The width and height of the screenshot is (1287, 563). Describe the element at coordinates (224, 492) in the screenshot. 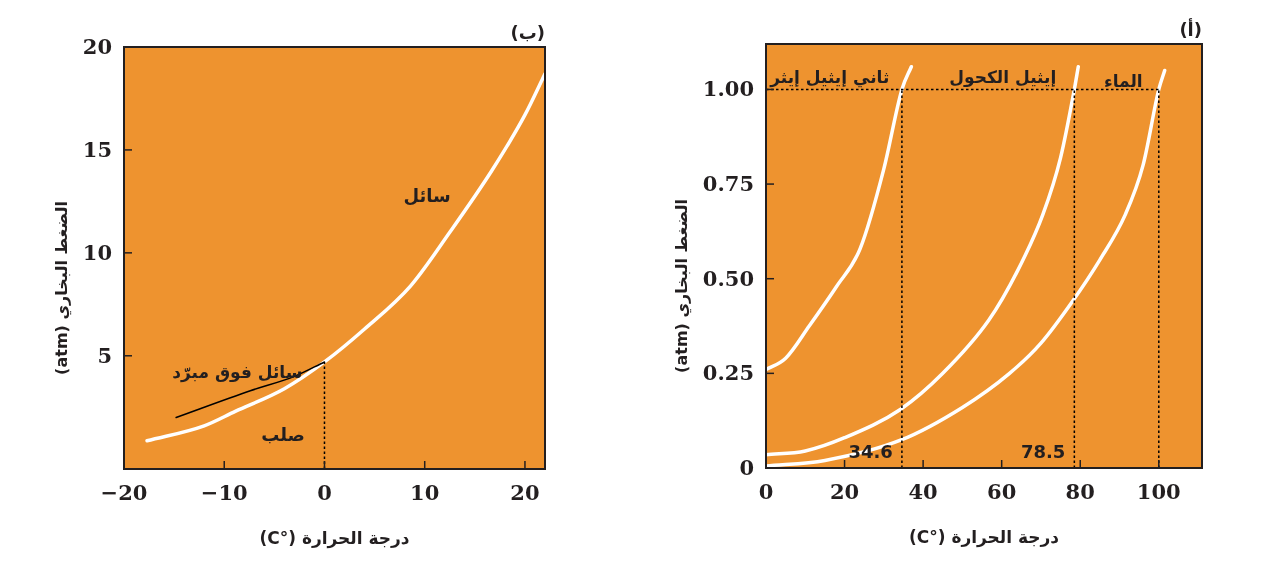

I see `x-tick-label: −10` at that location.